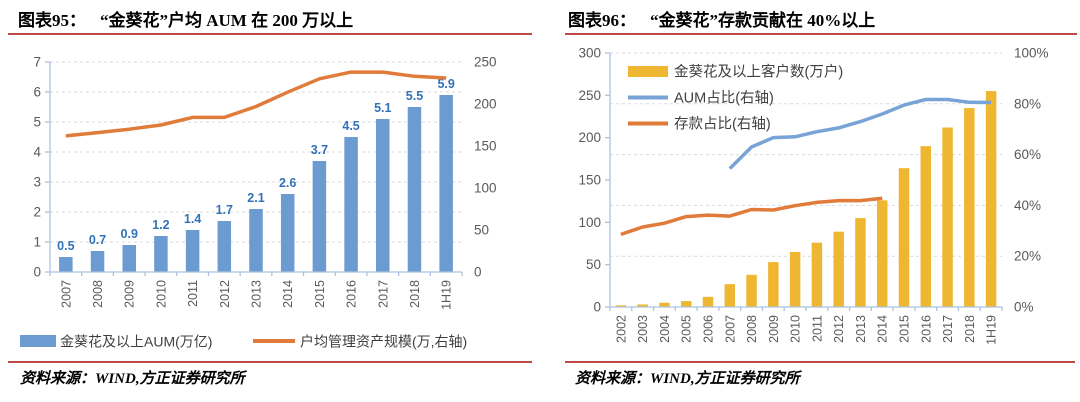 Image resolution: width=1080 pixels, height=402 pixels. What do you see at coordinates (160, 225) in the screenshot?
I see `svg-text: 1.2` at bounding box center [160, 225].